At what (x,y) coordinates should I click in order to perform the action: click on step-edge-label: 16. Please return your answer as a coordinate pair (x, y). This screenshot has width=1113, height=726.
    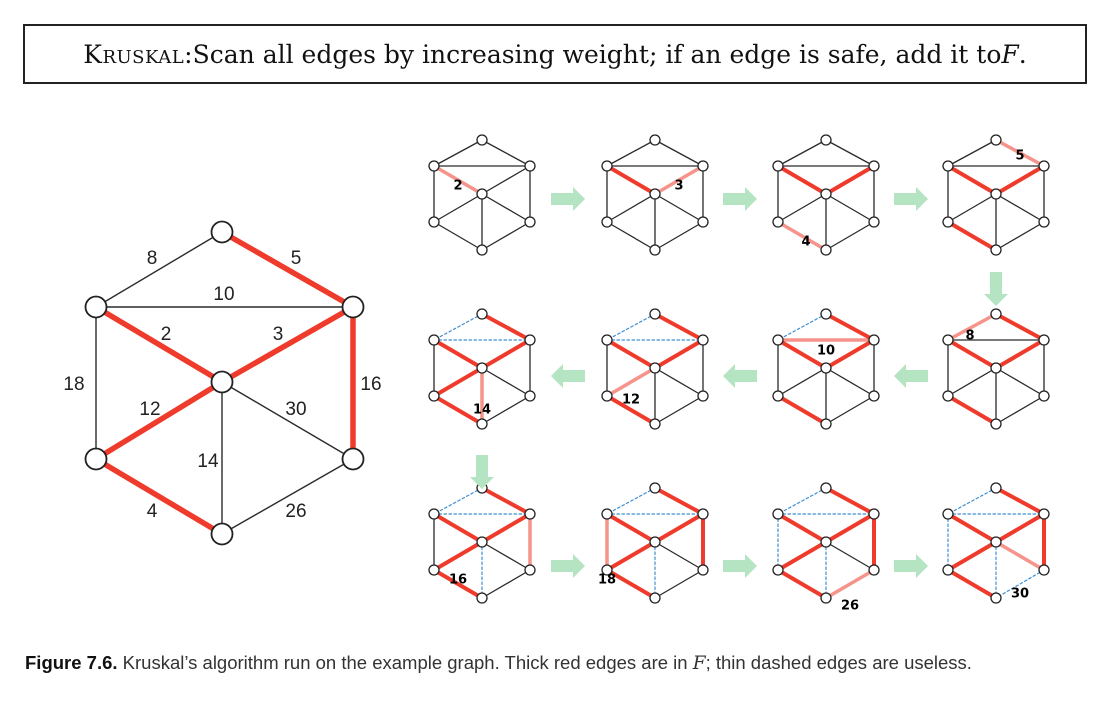
    Looking at the image, I should click on (458, 580).